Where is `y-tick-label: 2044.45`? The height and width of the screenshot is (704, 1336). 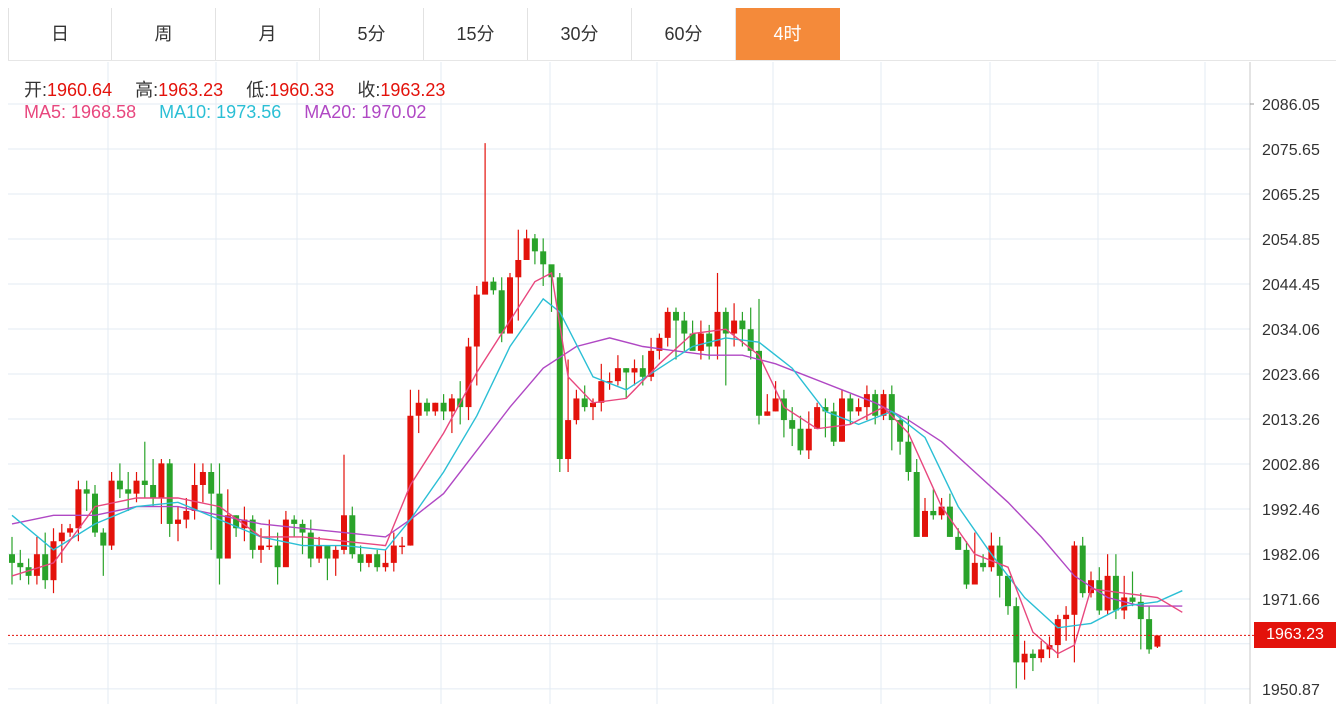
y-tick-label: 2044.45 is located at coordinates (1291, 285).